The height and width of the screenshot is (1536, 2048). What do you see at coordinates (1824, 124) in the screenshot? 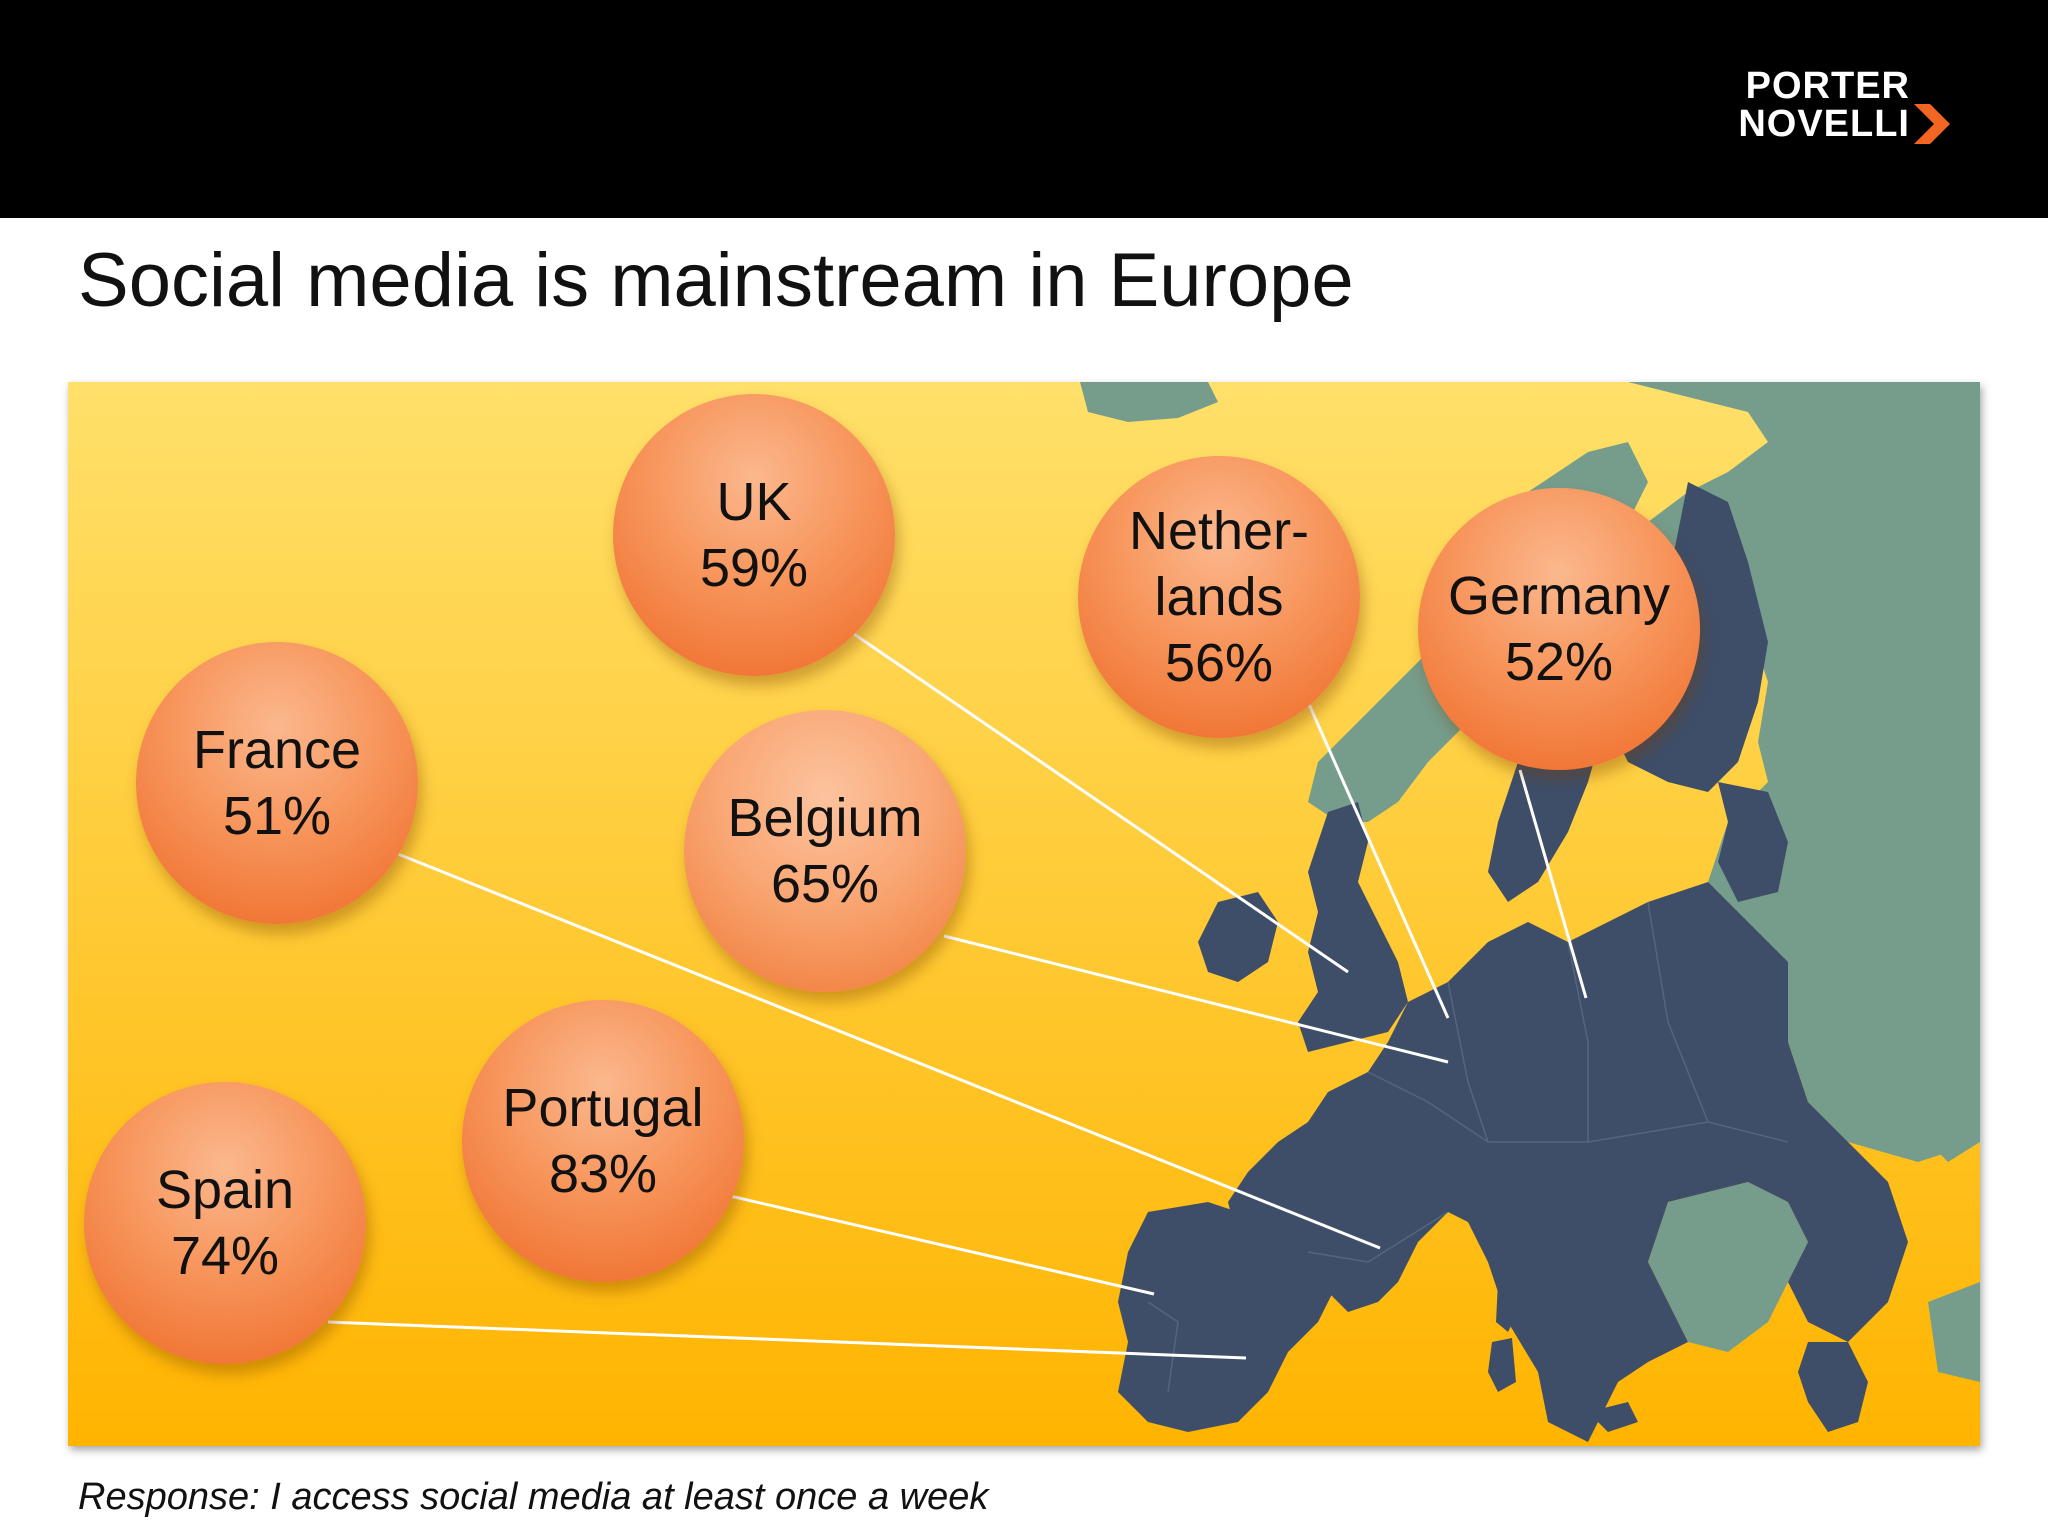
I see `logo-line-2: NOVELLI` at bounding box center [1824, 124].